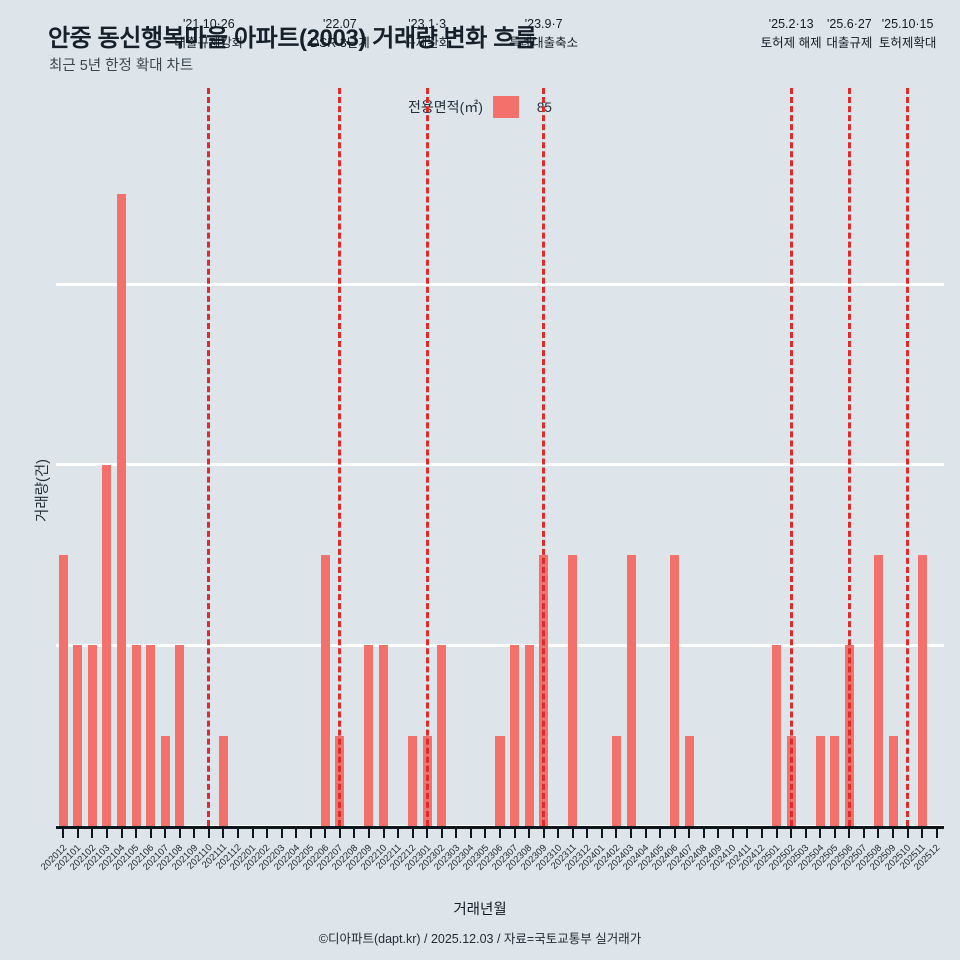  I want to click on event-name-202207: DSR 3단계, so click(339, 43).